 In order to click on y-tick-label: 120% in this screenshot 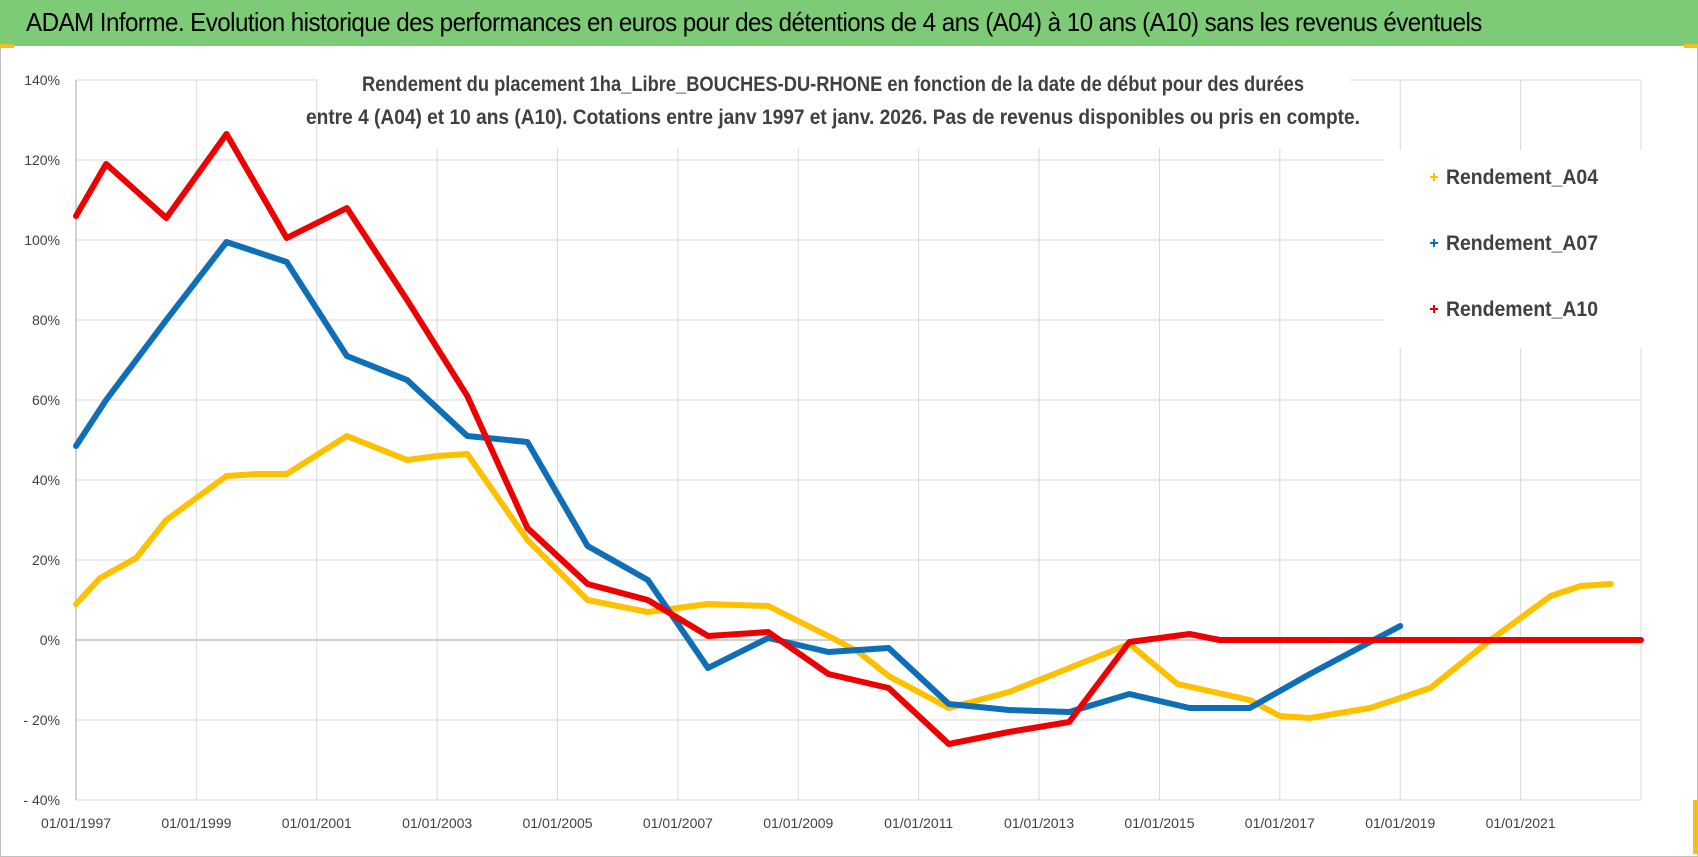, I will do `click(42, 160)`.